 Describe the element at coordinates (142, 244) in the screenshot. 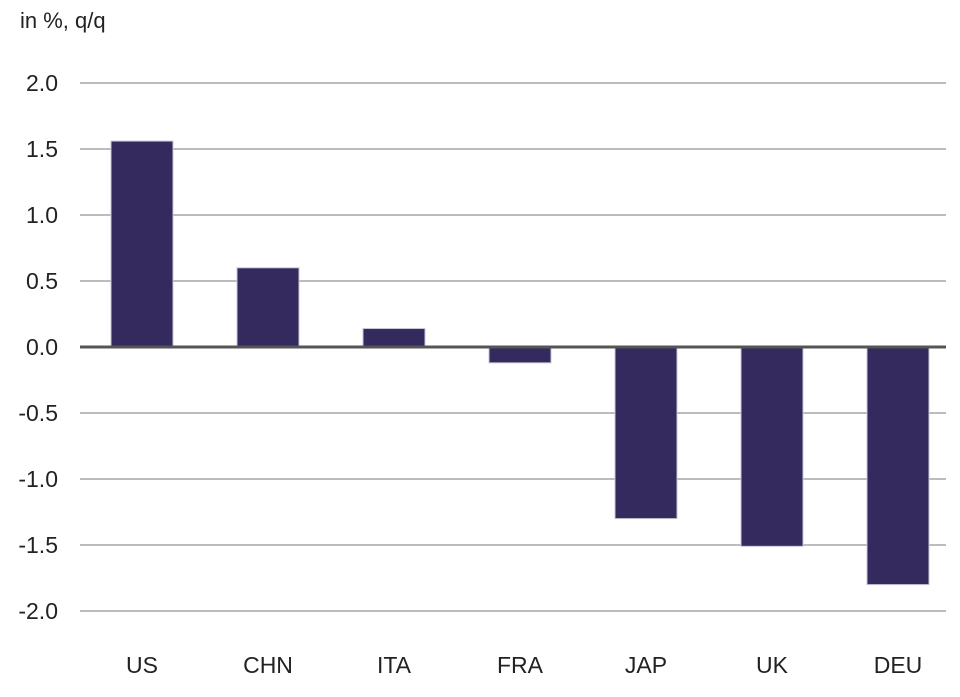

I see `bar-us` at that location.